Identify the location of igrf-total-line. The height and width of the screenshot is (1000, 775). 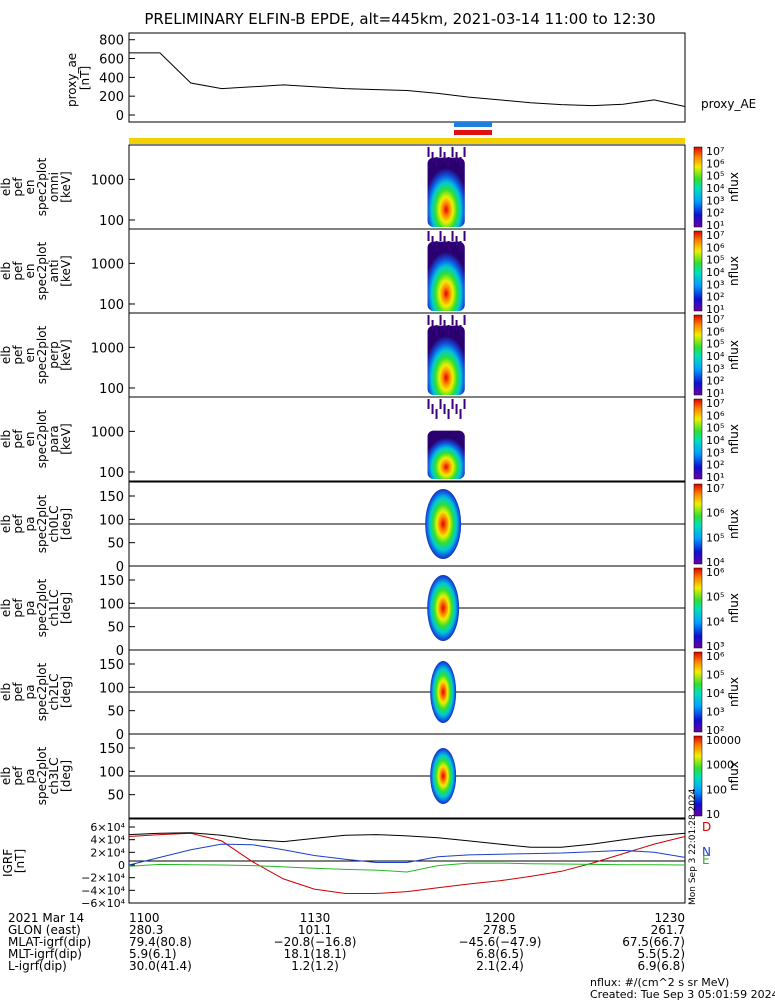
(407, 840).